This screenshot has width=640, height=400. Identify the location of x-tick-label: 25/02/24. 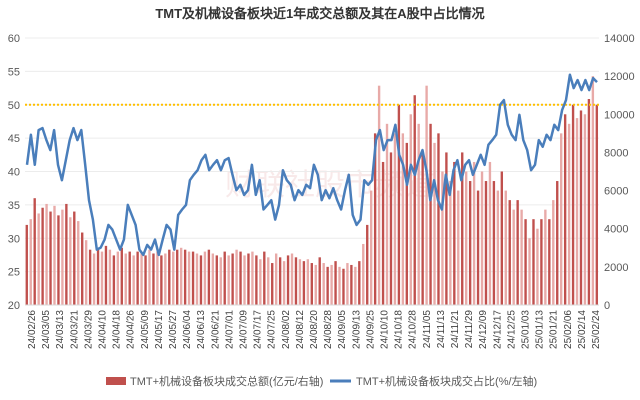
(596, 329).